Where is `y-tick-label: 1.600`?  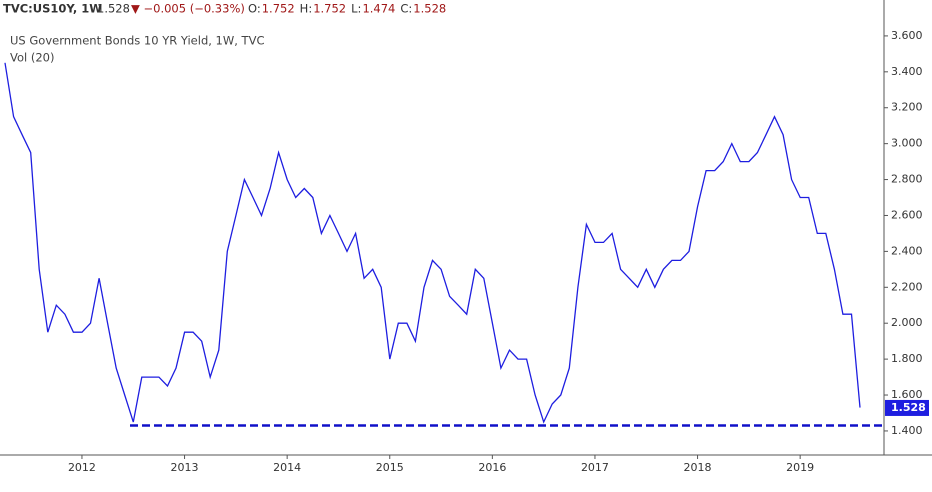
y-tick-label: 1.600 is located at coordinates (907, 394).